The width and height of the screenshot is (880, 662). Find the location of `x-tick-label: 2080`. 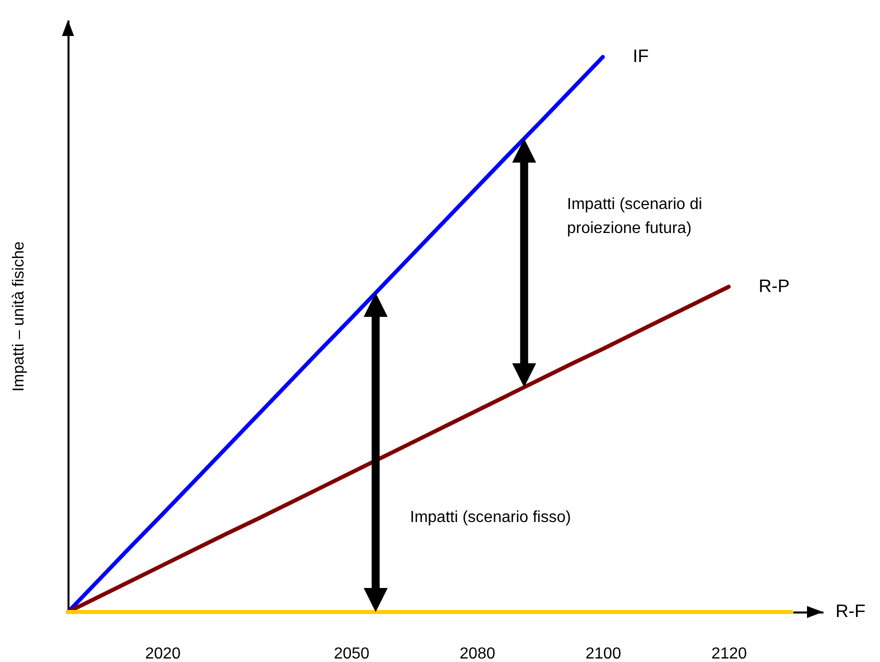

x-tick-label: 2080 is located at coordinates (478, 654).